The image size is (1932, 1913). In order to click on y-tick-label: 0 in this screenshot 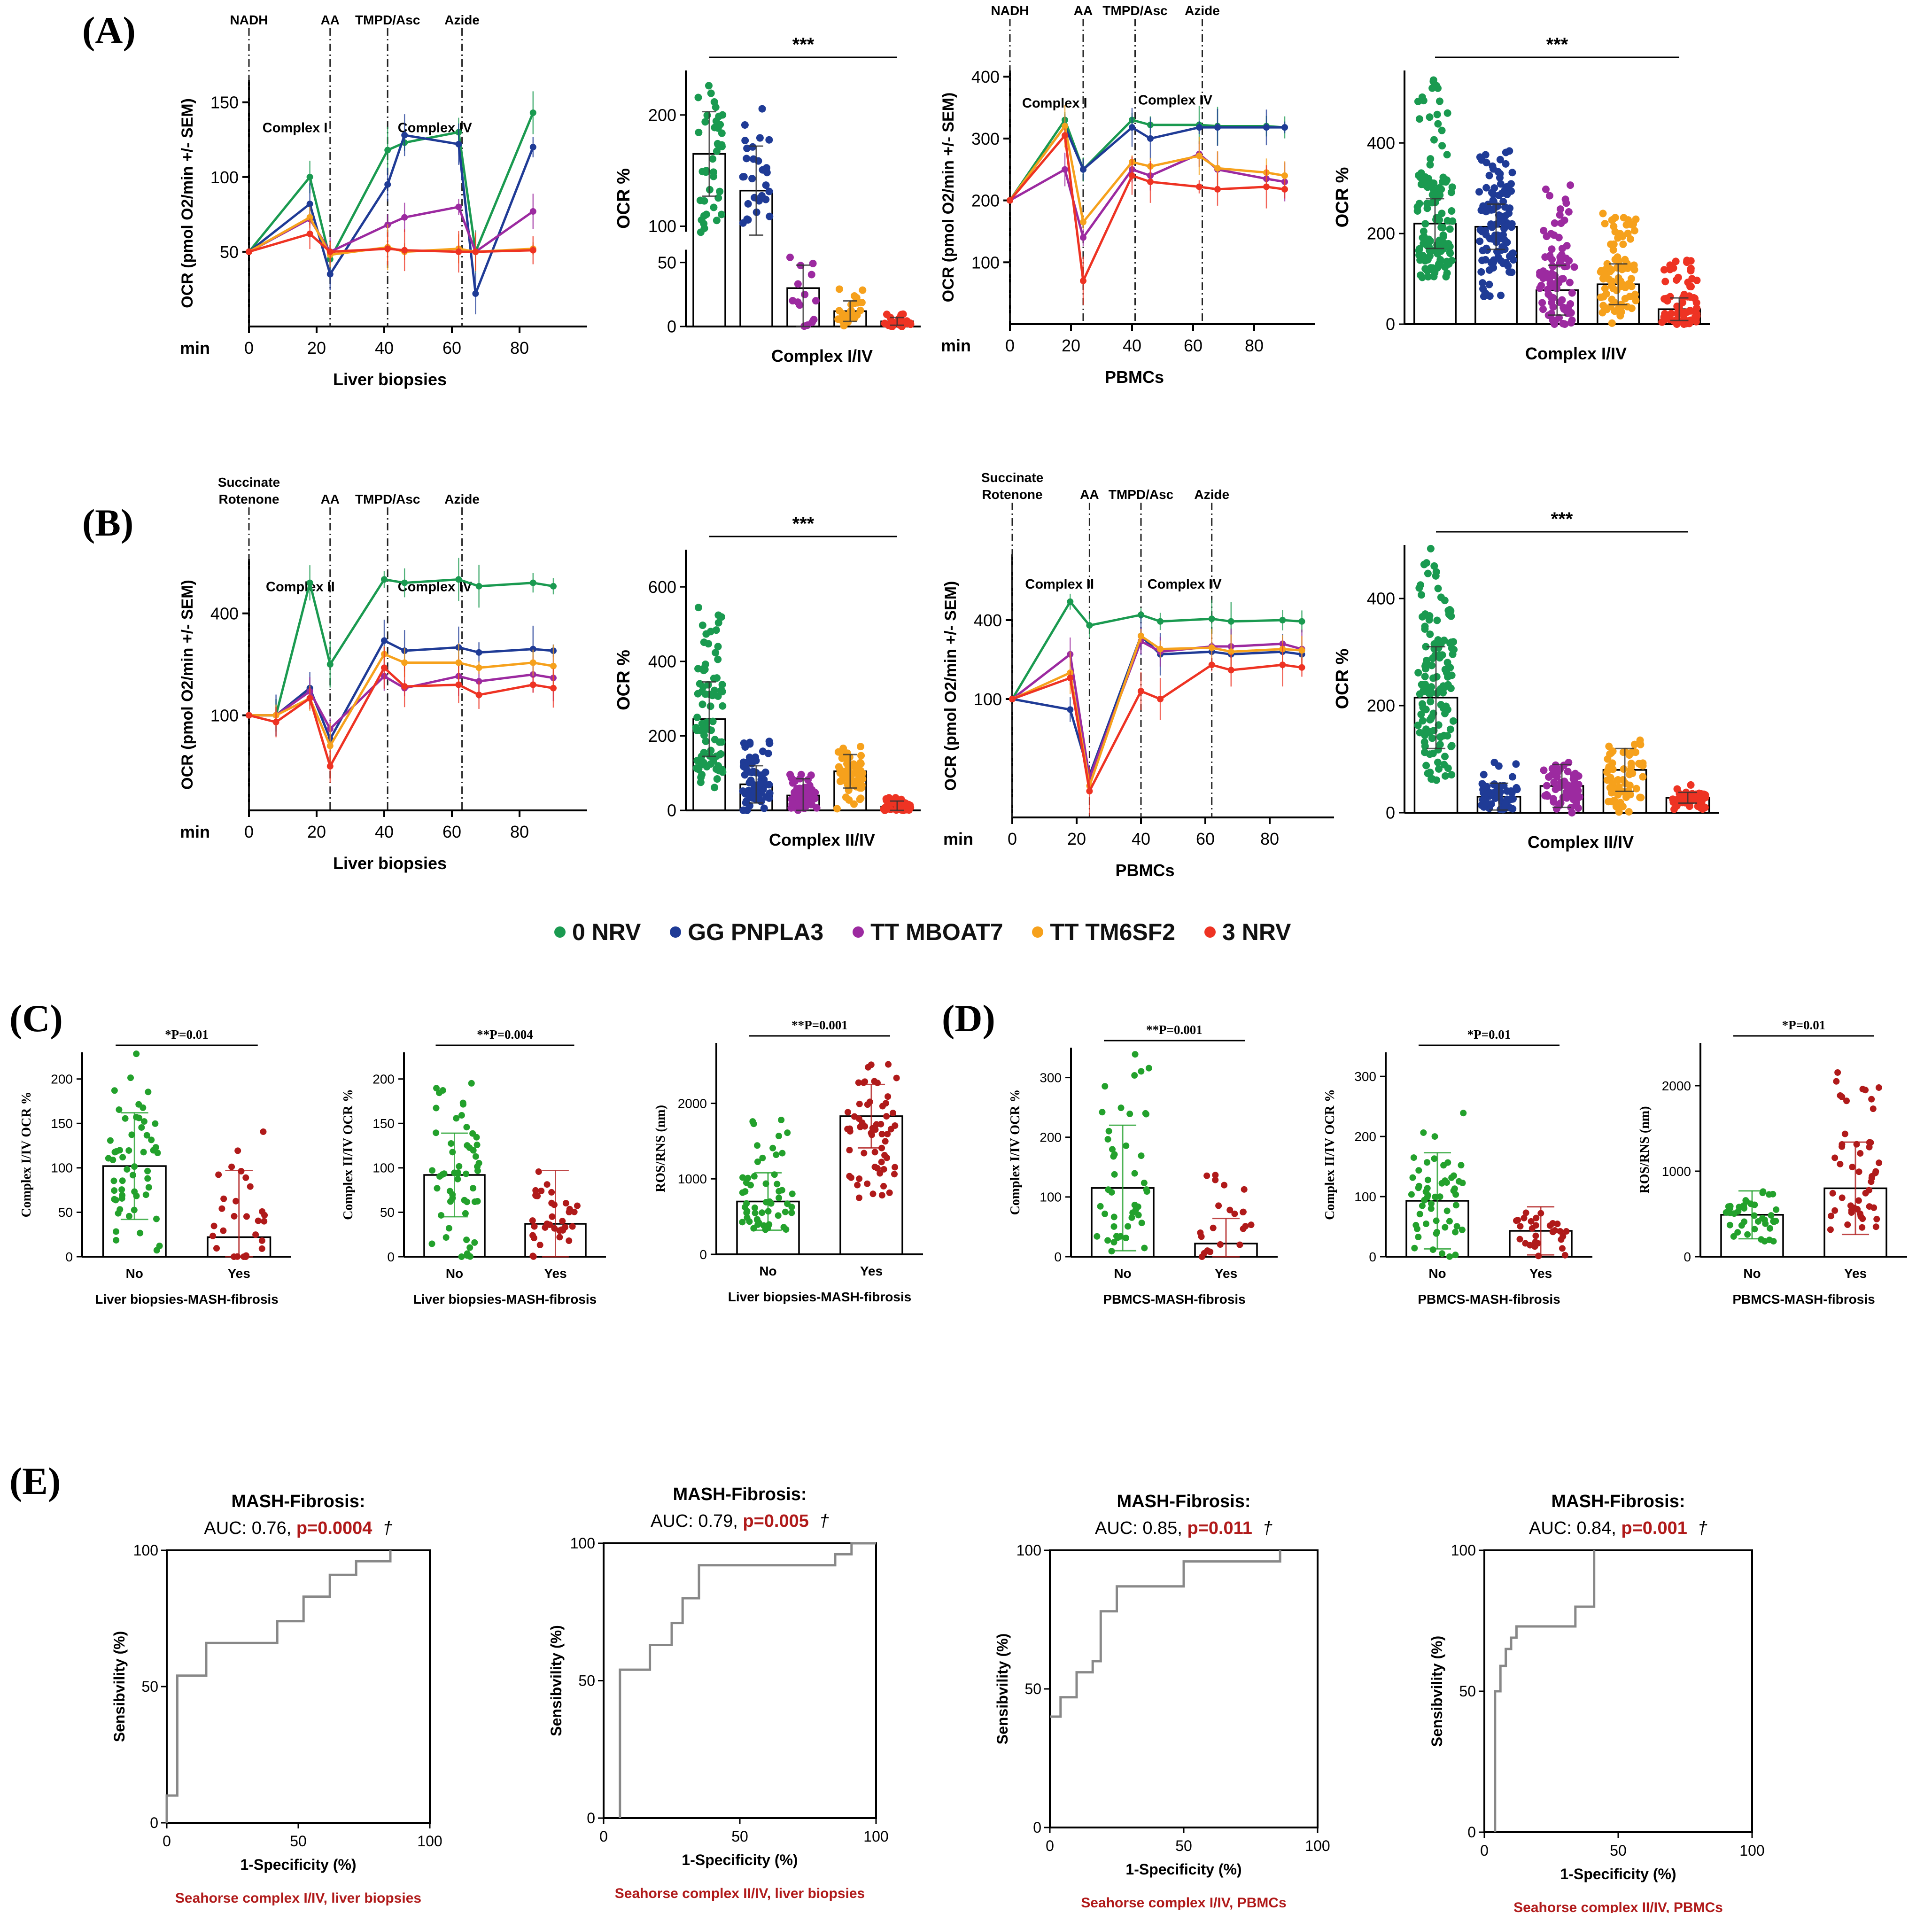, I will do `click(671, 326)`.